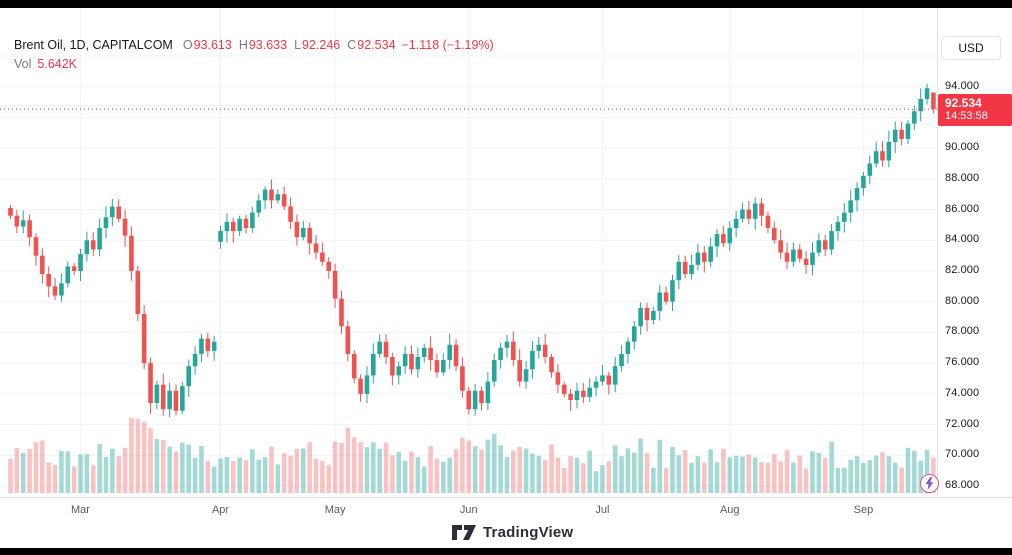  What do you see at coordinates (962, 270) in the screenshot?
I see `price-tick-label: 82.000` at bounding box center [962, 270].